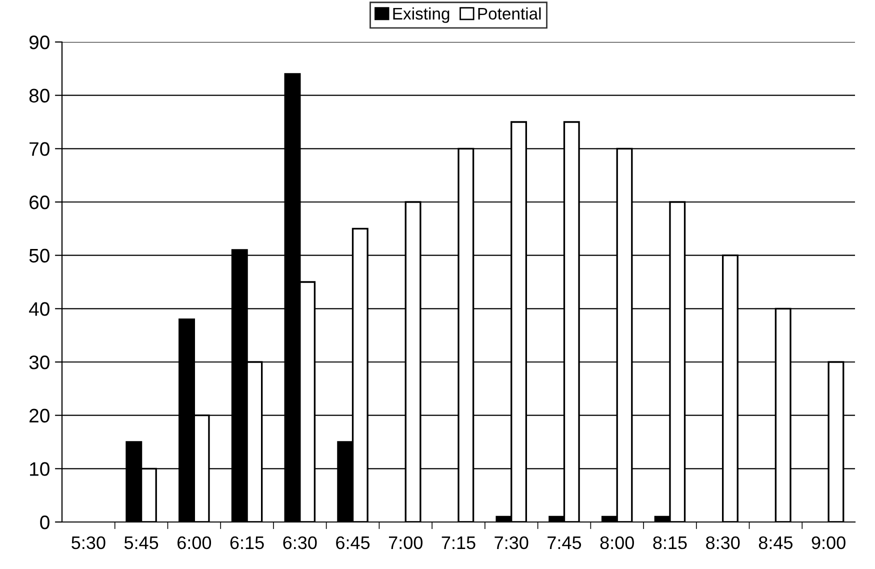  Describe the element at coordinates (45, 522) in the screenshot. I see `y-tick-label: 0` at that location.